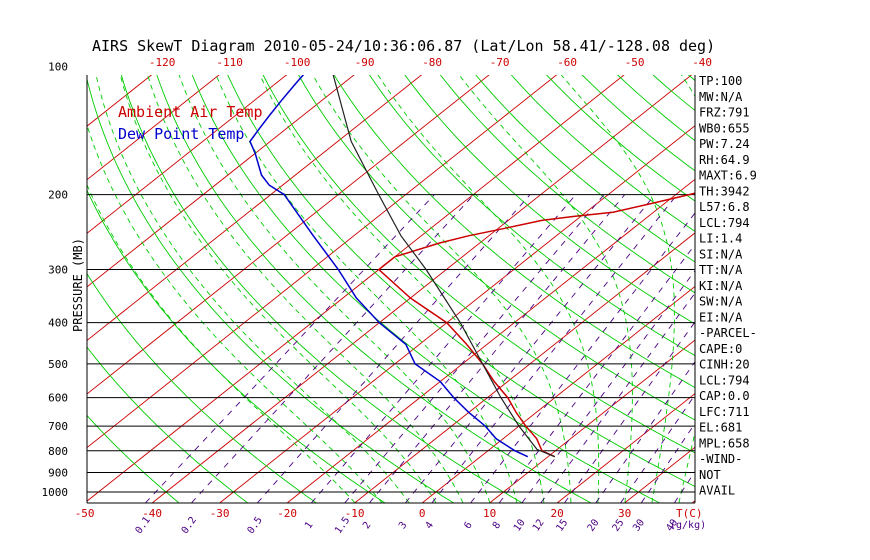 The height and width of the screenshot is (560, 870). Describe the element at coordinates (539, 525) in the screenshot. I see `mixing-ratio-tick-label: 12` at that location.